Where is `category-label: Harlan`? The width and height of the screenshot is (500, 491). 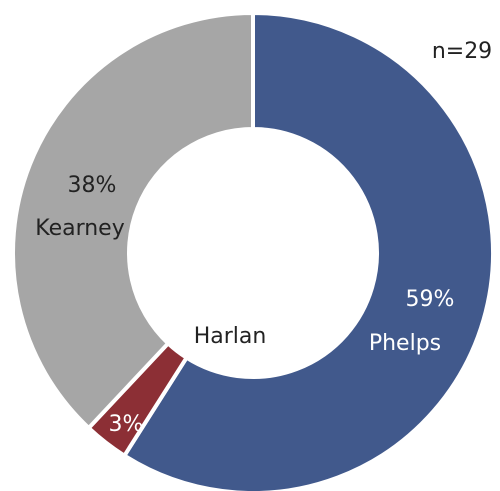
category-label: Harlan is located at coordinates (230, 336).